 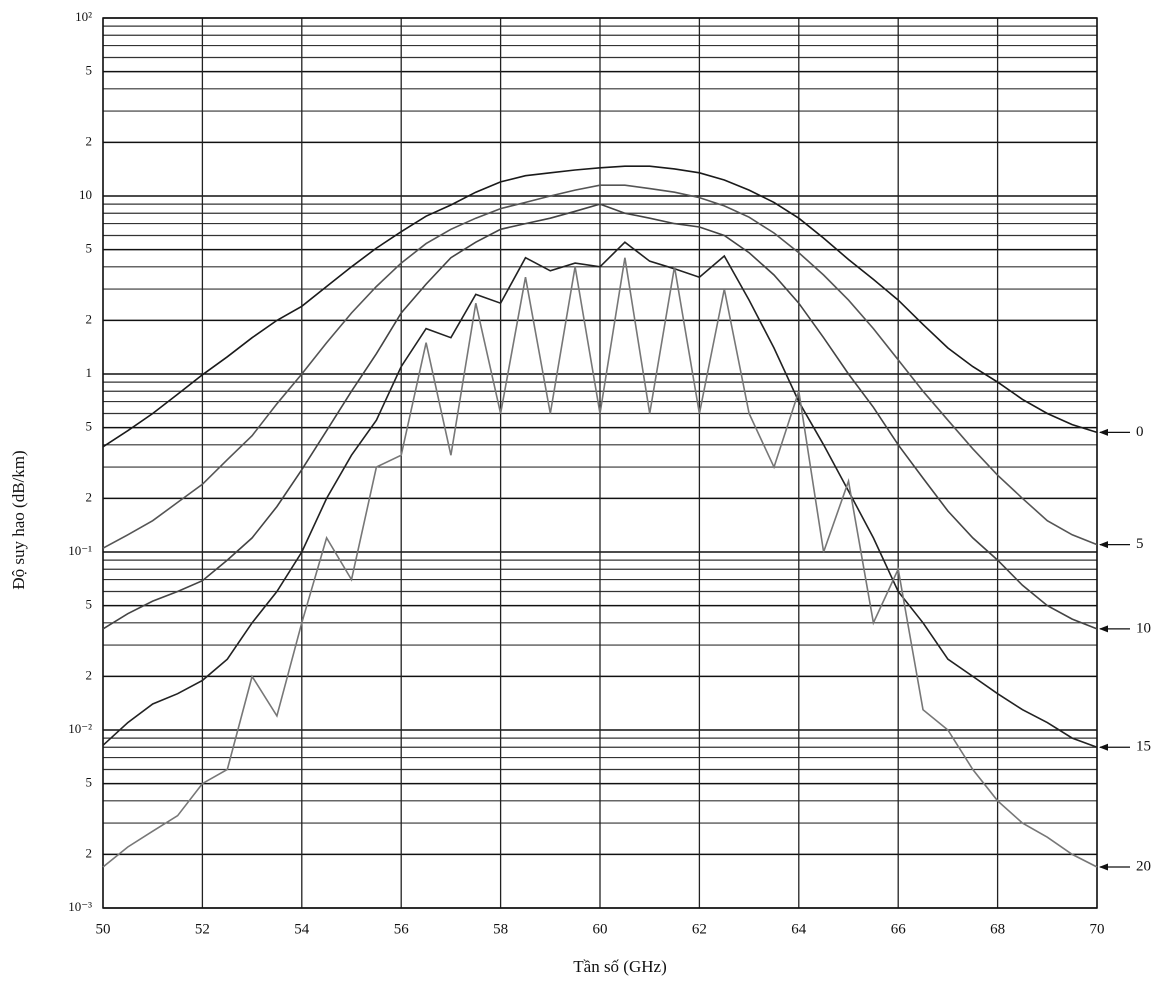 I want to click on x-tick-label: 66, so click(x=899, y=929).